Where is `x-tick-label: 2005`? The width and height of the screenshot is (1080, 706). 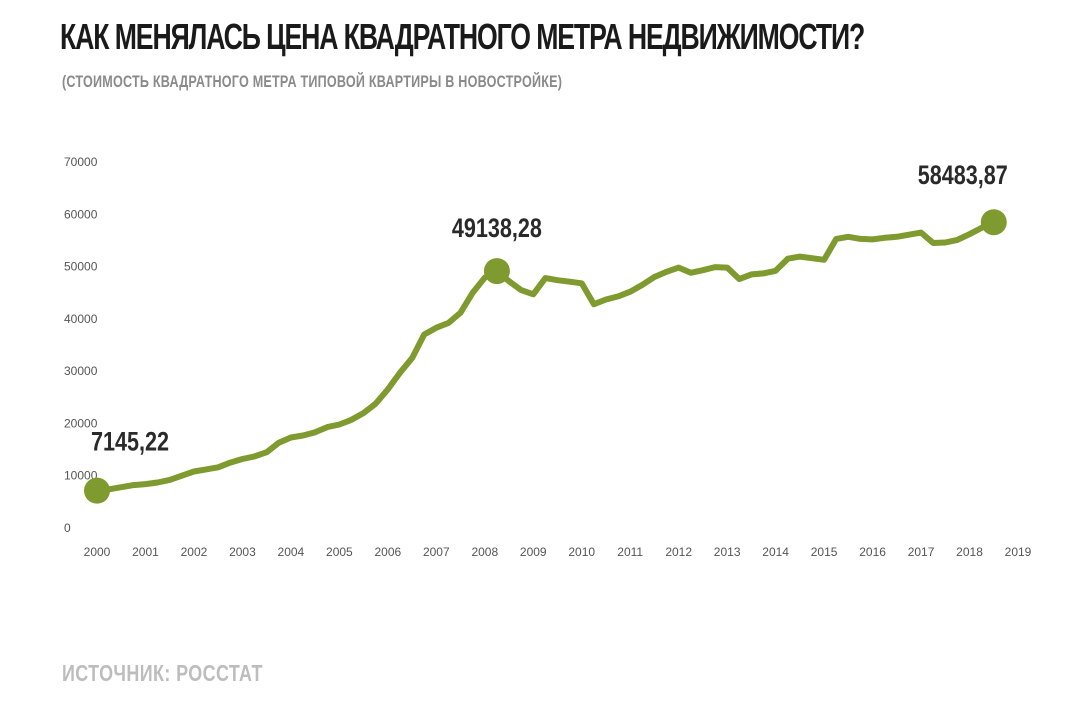
x-tick-label: 2005 is located at coordinates (339, 552).